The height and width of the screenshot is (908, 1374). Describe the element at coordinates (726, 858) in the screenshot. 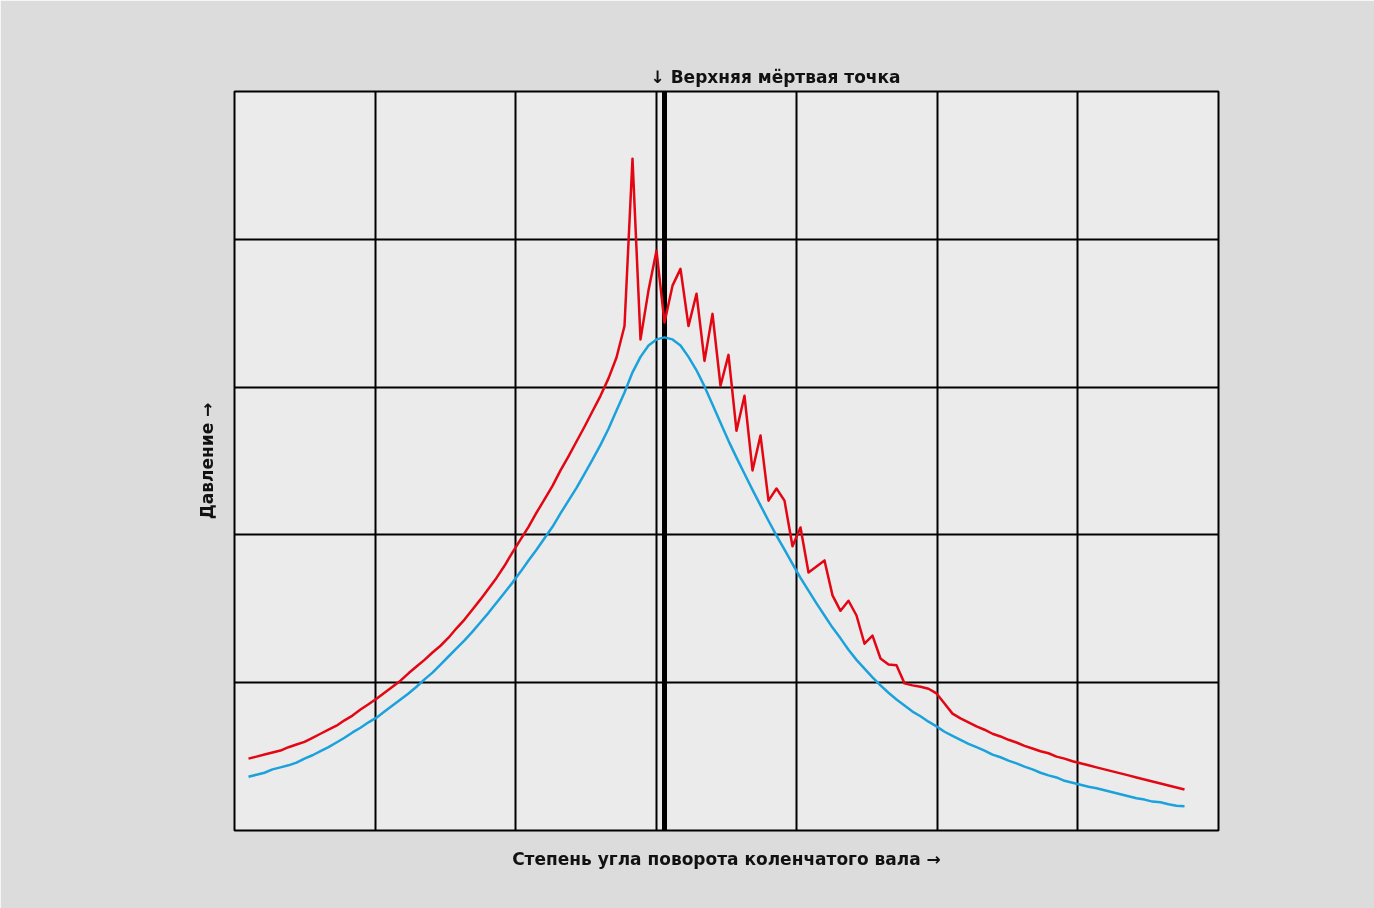

I see `x-axis-title: Степень угла поворота коленчатого вала →` at that location.